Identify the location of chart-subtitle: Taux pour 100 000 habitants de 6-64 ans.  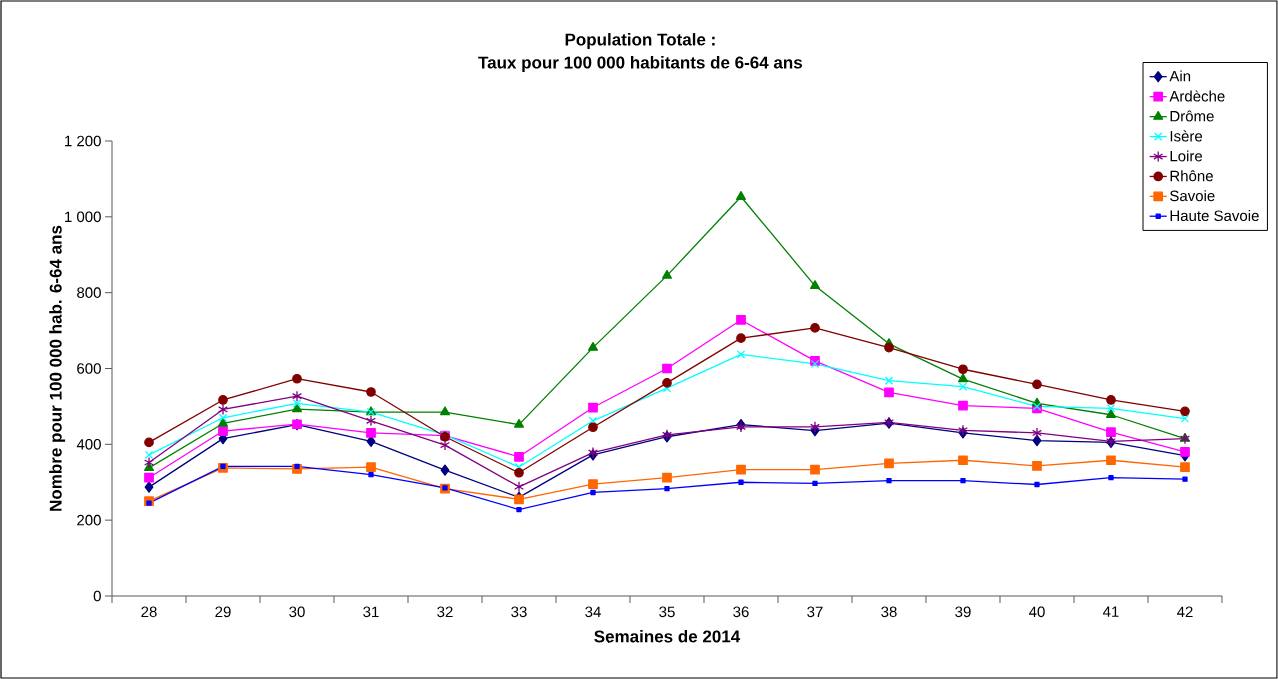
(640, 64).